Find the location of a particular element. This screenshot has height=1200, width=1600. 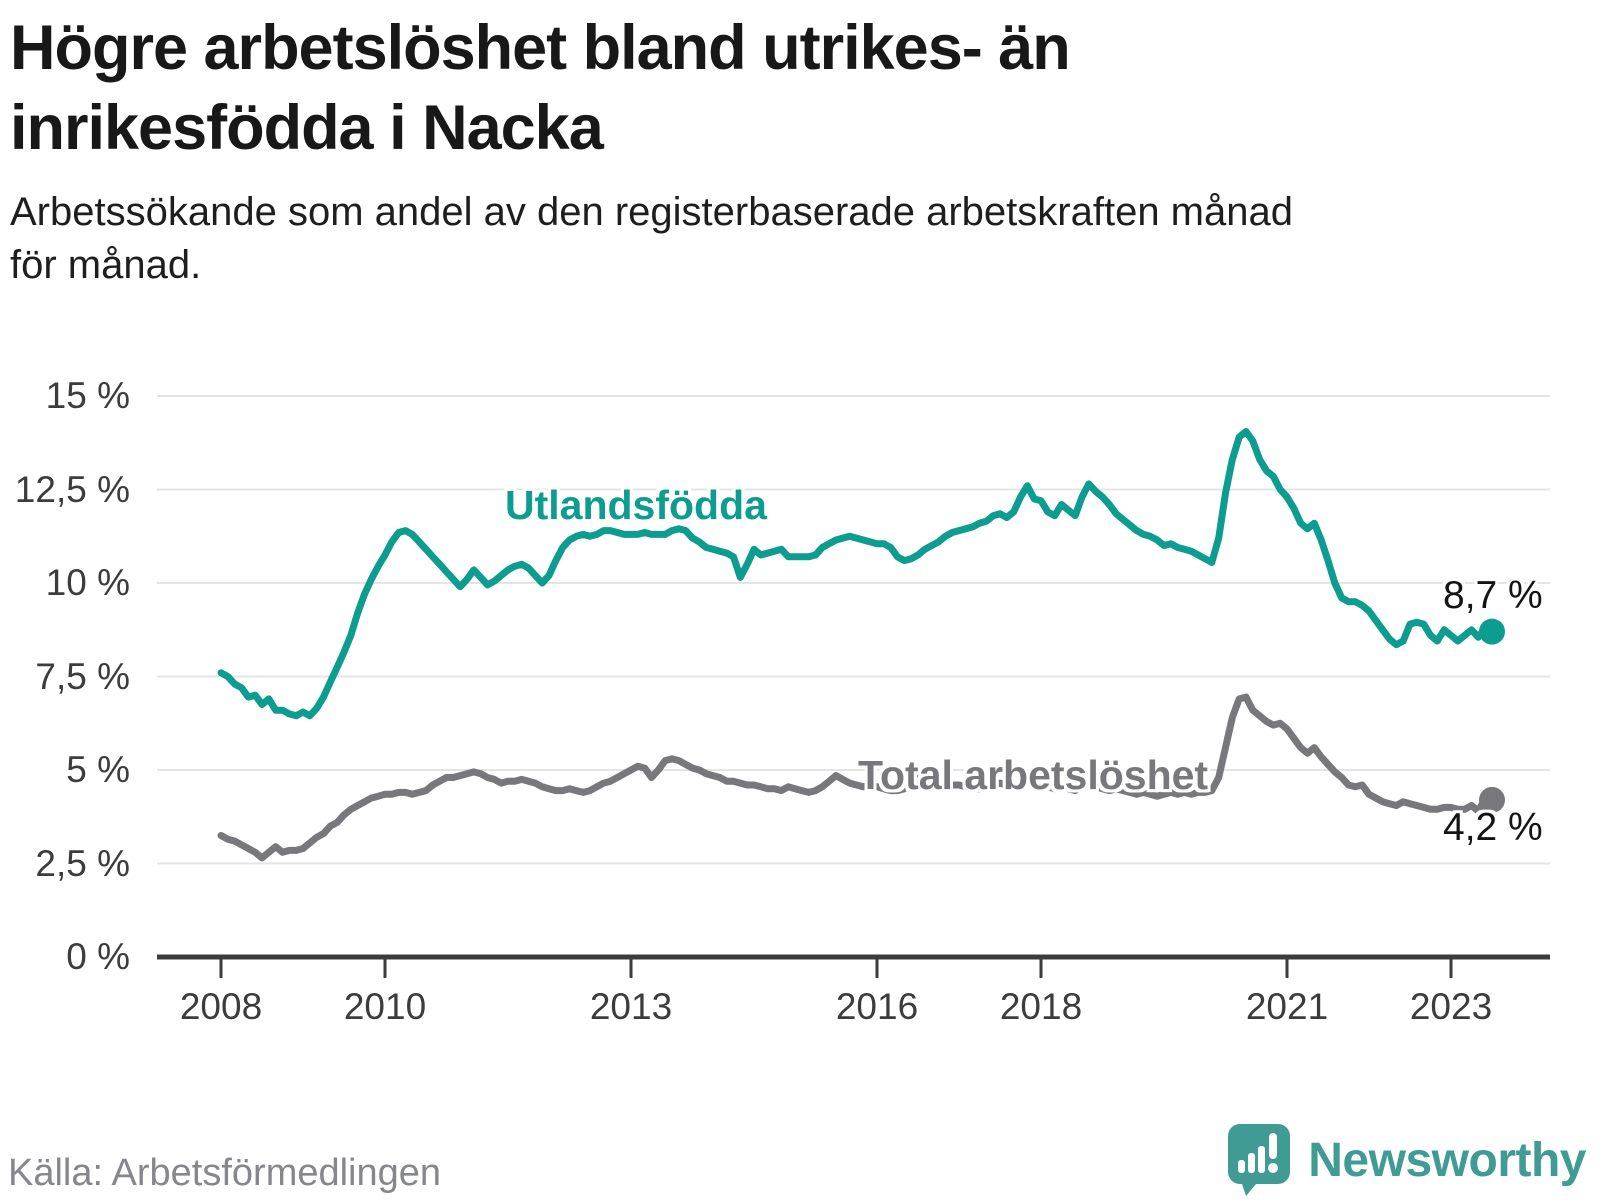

series-end-dot-total is located at coordinates (1492, 799).